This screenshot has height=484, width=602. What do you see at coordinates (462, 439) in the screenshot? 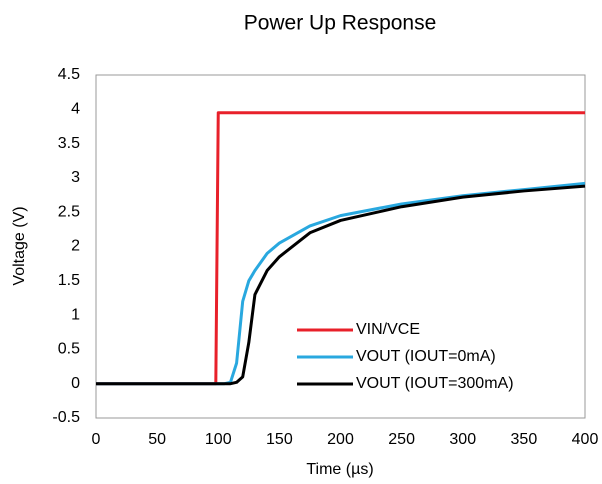
I see `x-tick-label: 300` at bounding box center [462, 439].